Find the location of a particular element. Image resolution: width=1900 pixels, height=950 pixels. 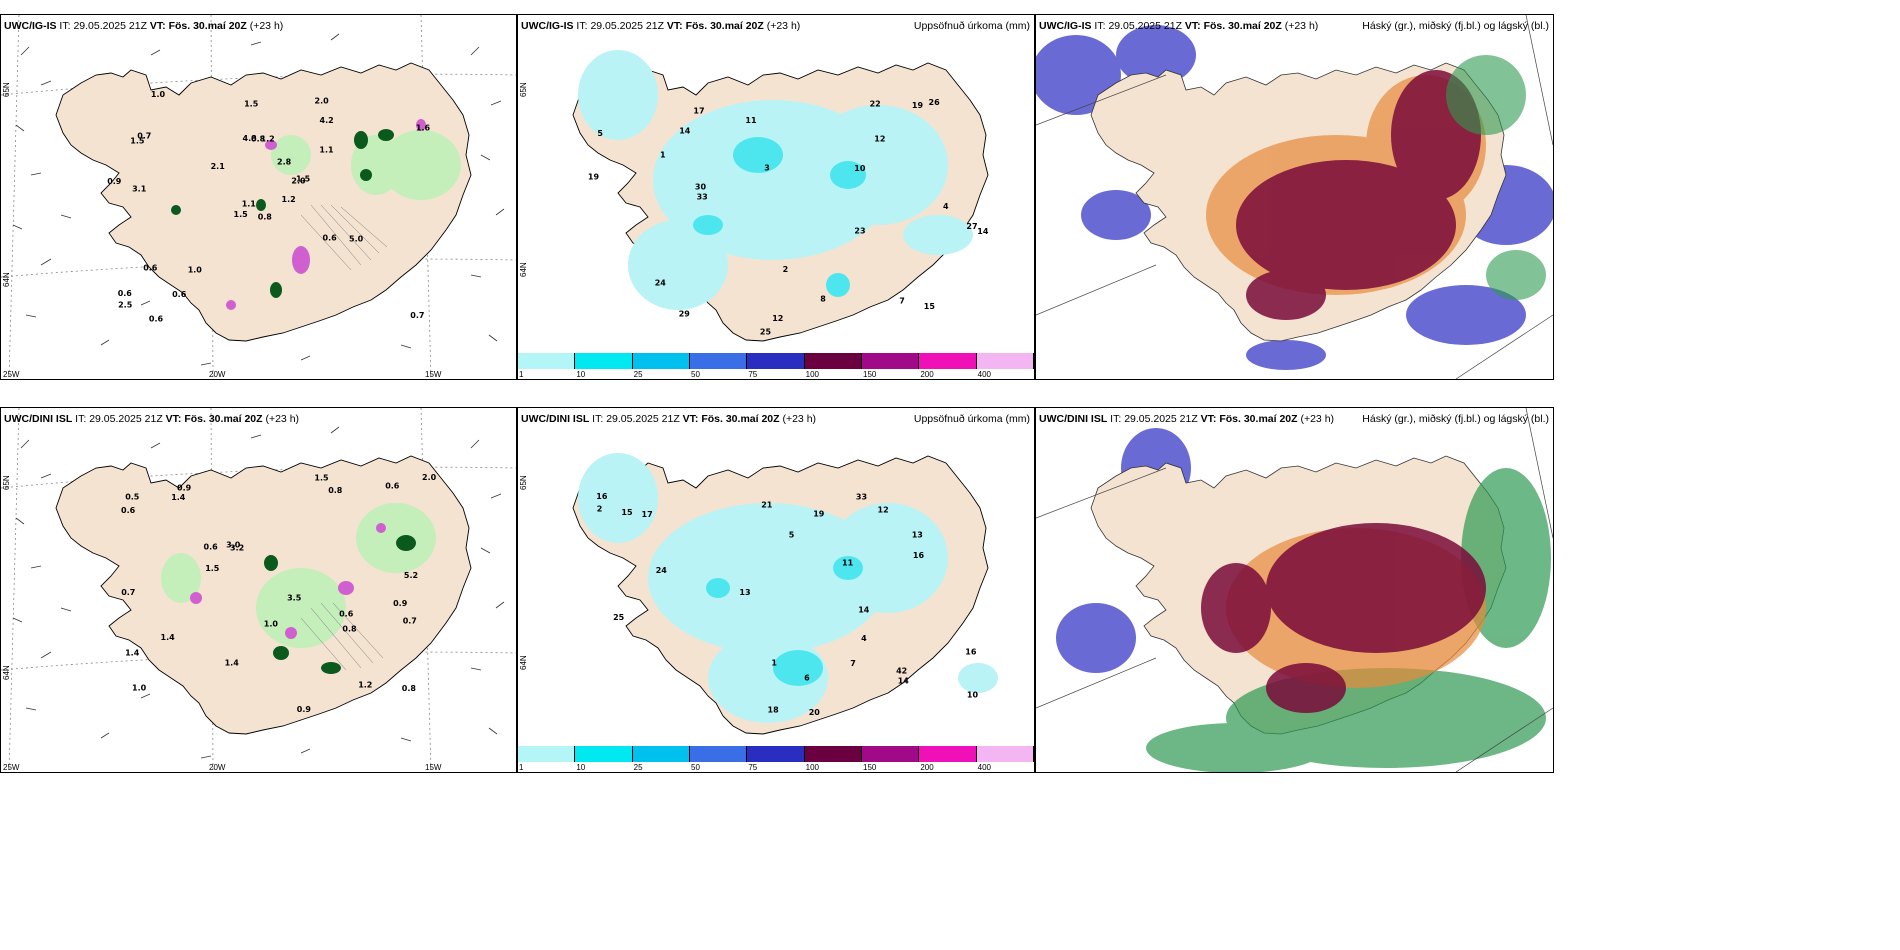

map-value-label: 6 is located at coordinates (807, 677).